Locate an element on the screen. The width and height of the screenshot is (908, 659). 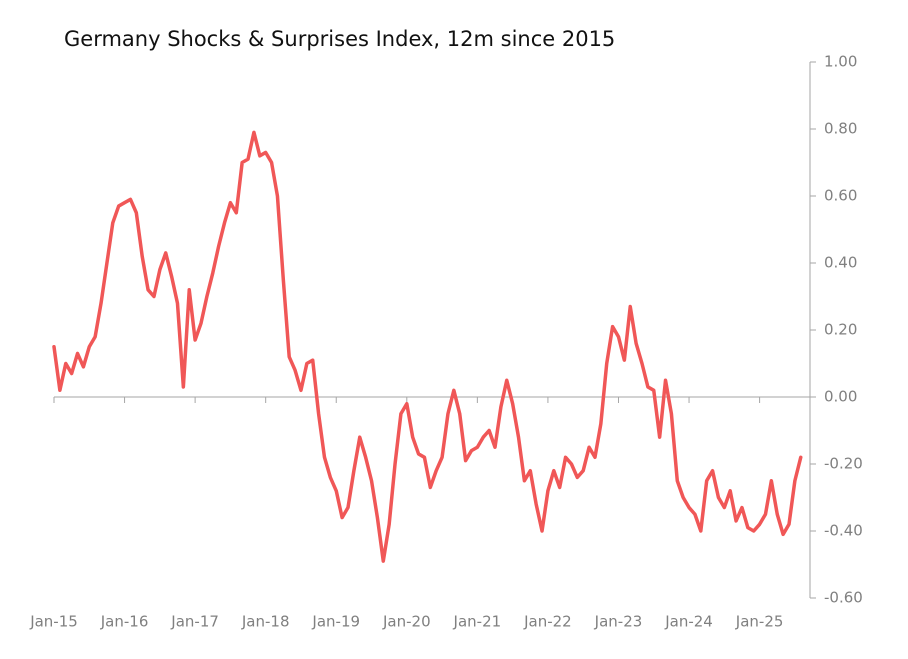
x-tick-label: Jan-18 is located at coordinates (265, 622).